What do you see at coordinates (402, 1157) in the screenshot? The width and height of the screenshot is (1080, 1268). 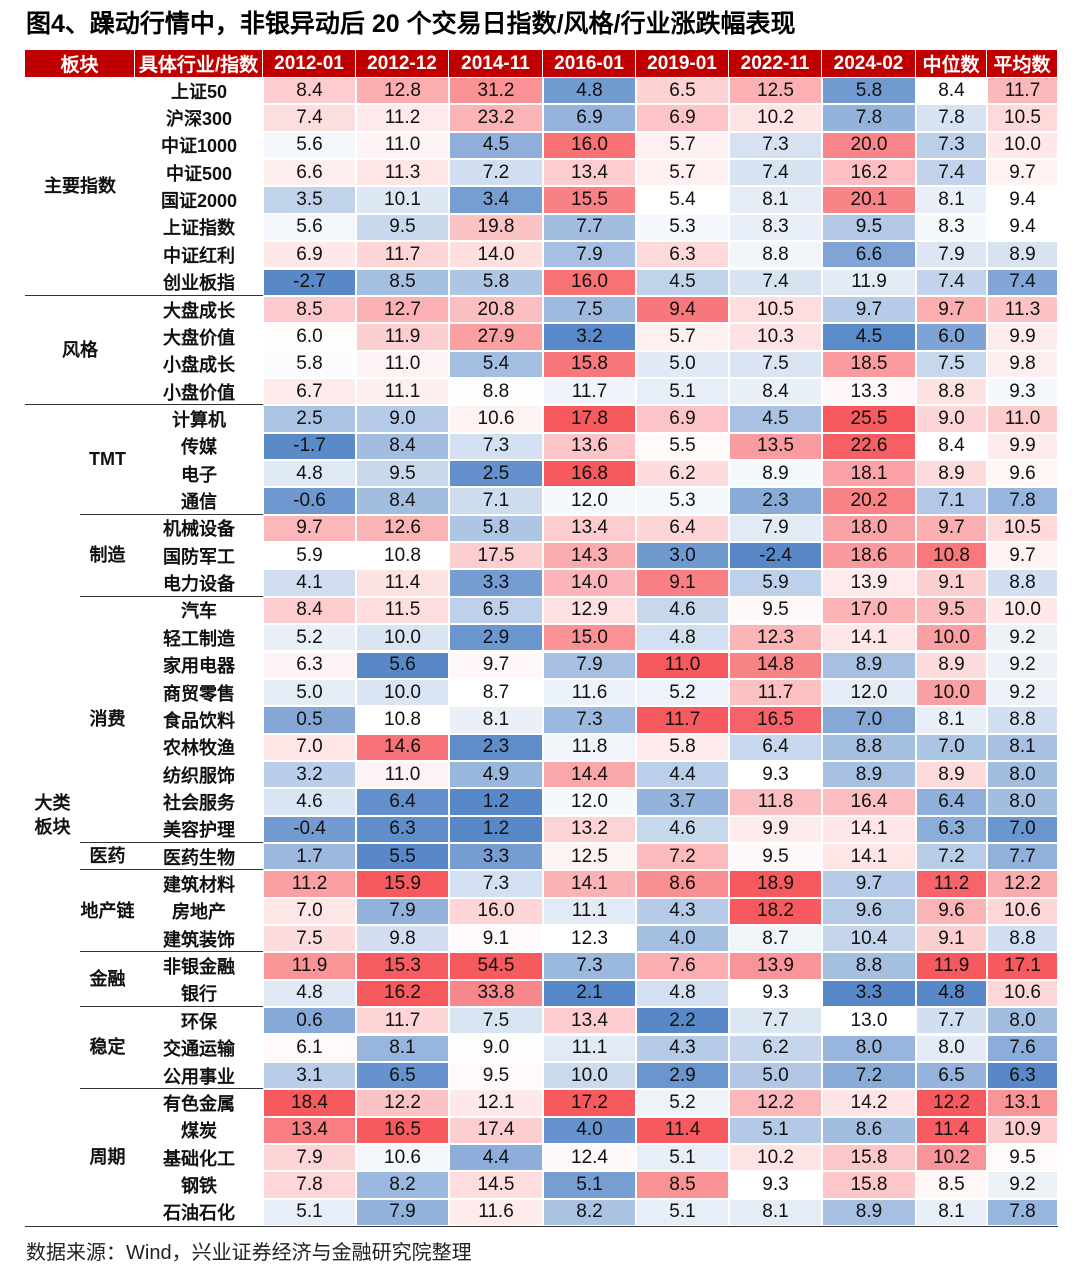 I see `cell: 10.6` at bounding box center [402, 1157].